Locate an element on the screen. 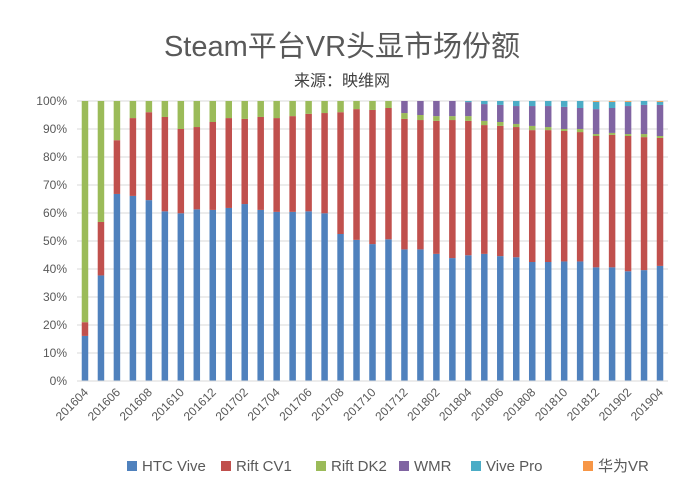 The image size is (685, 490). y-tick-label: 30% is located at coordinates (55, 297).